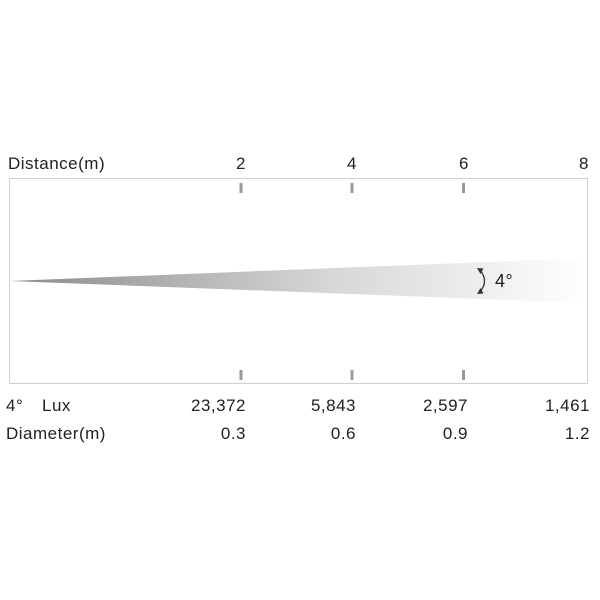 Image resolution: width=600 pixels, height=600 pixels. I want to click on diameter-value: 0.3, so click(233, 433).